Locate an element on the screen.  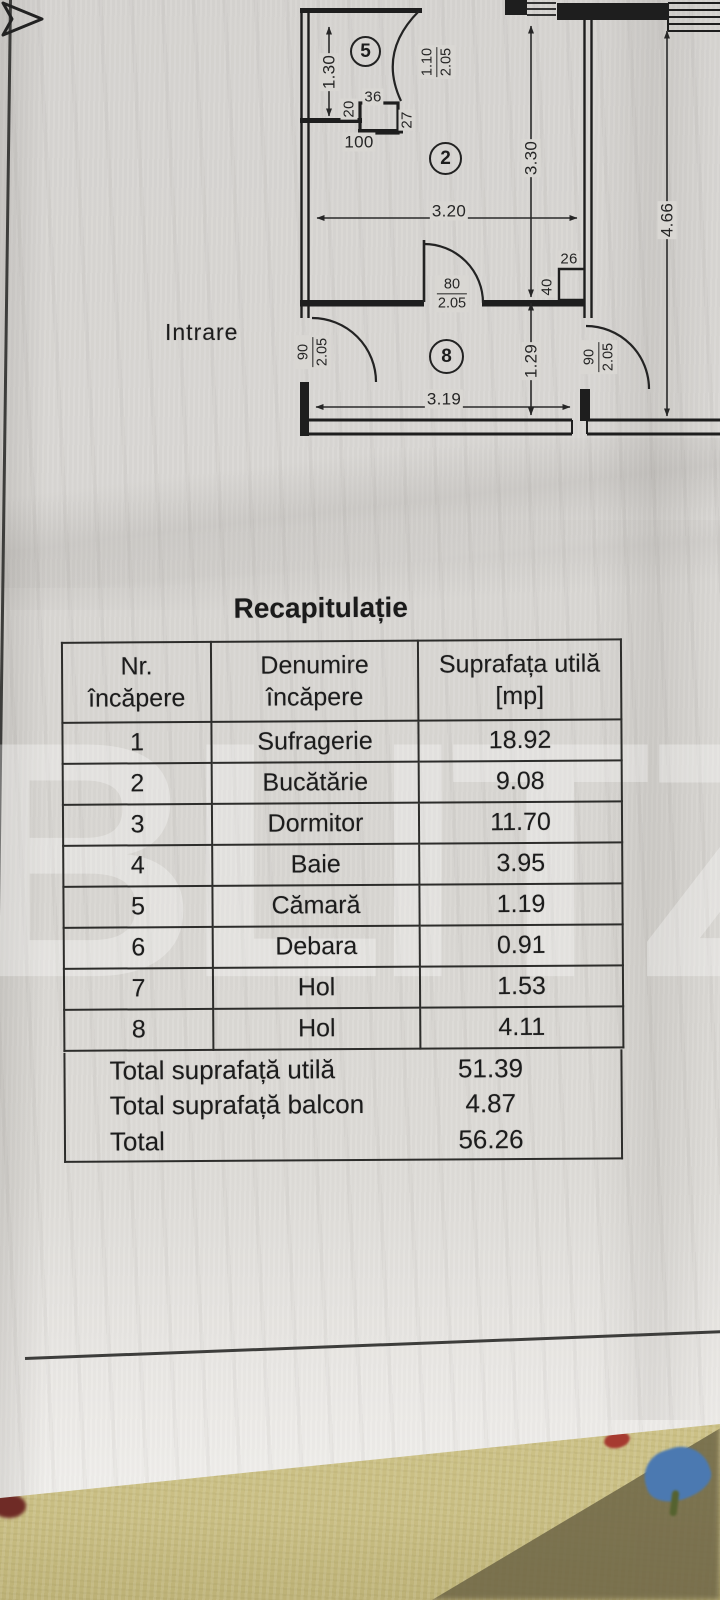
entrance-arrow-icon is located at coordinates (22, 19).